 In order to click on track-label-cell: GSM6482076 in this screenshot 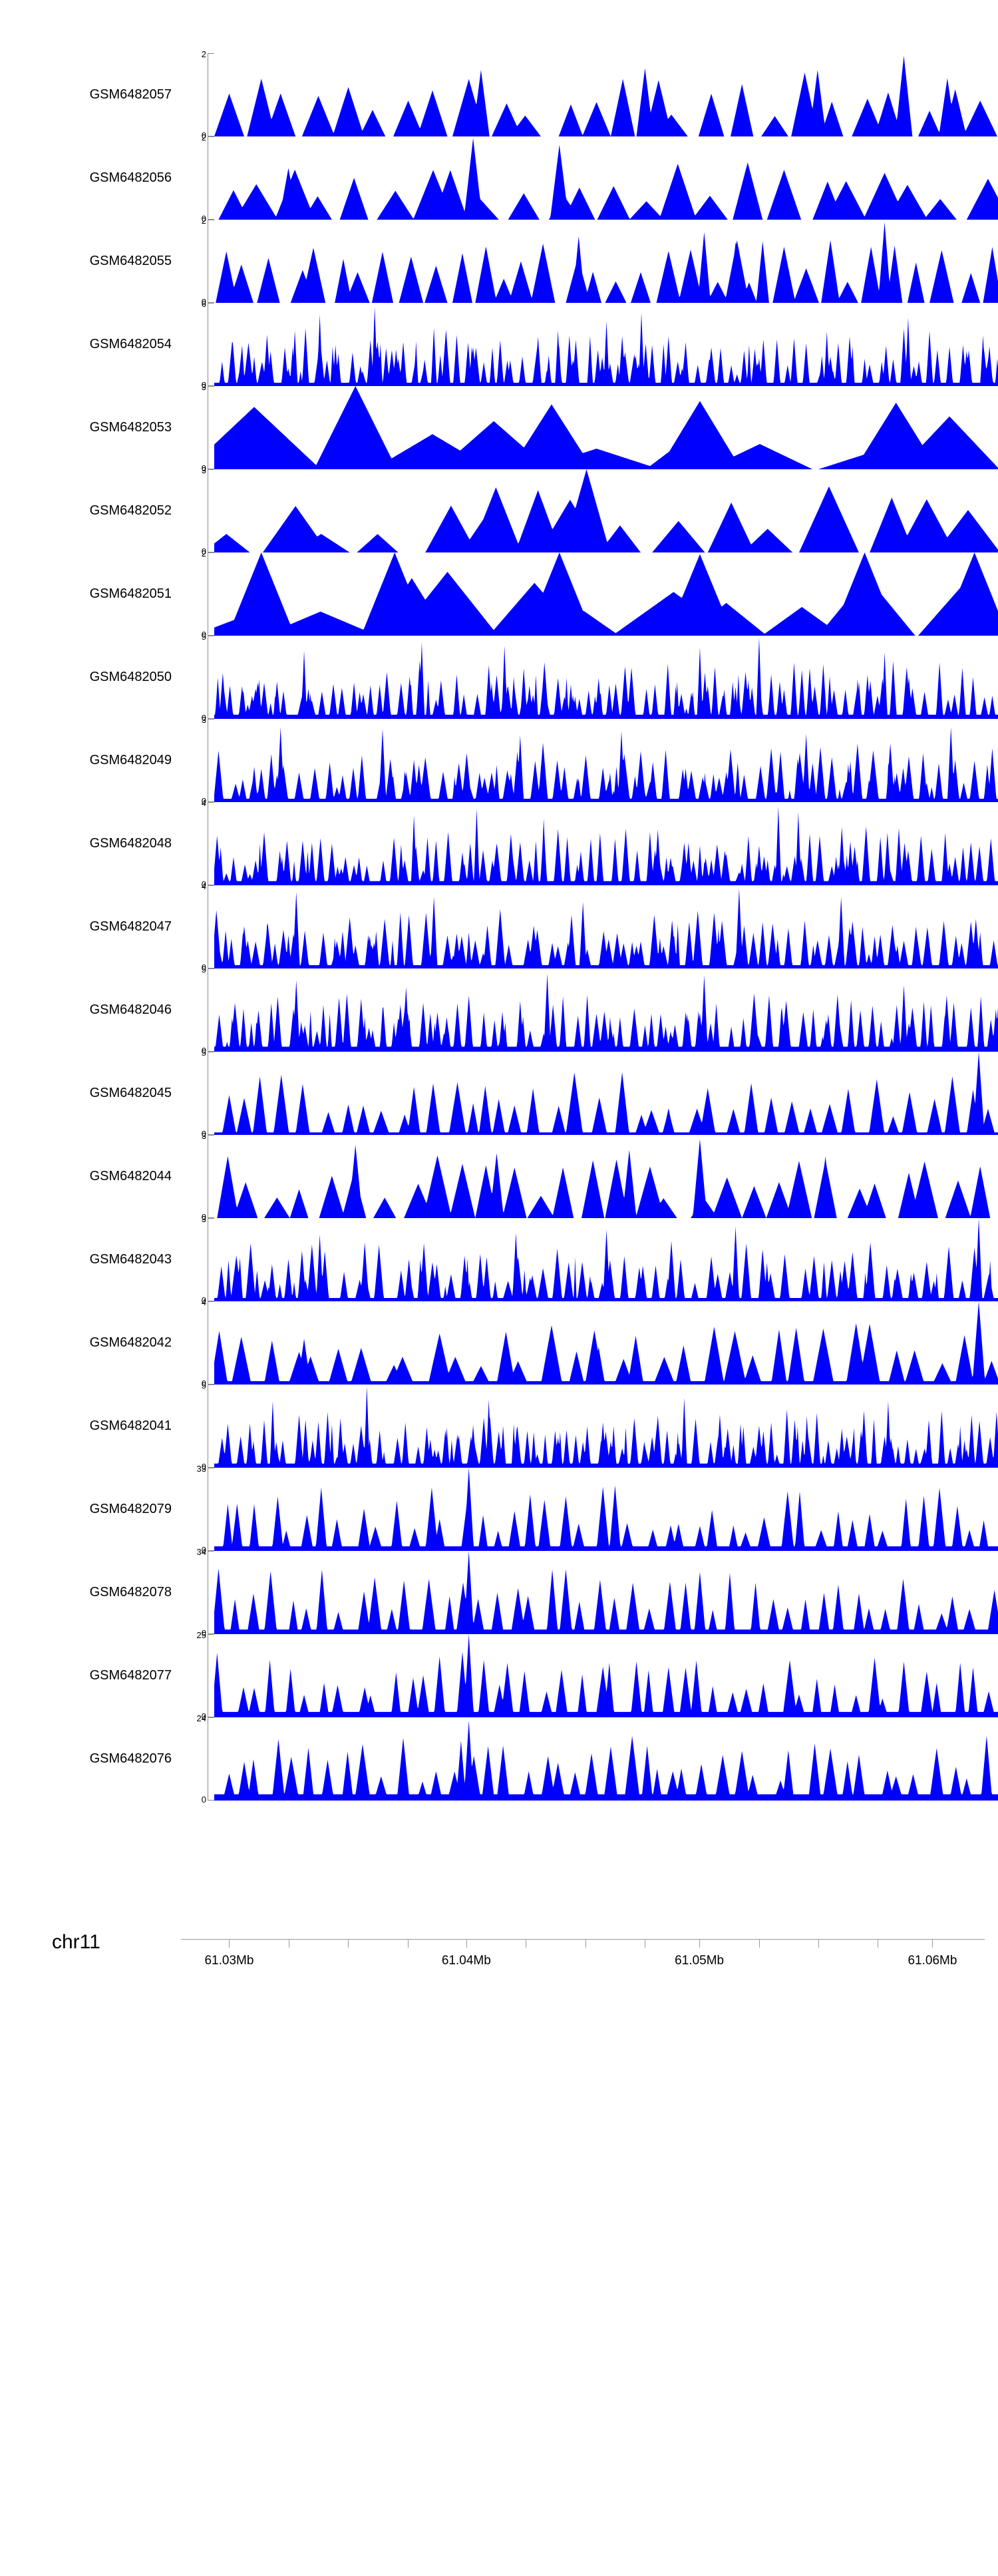, I will do `click(90, 1759)`.